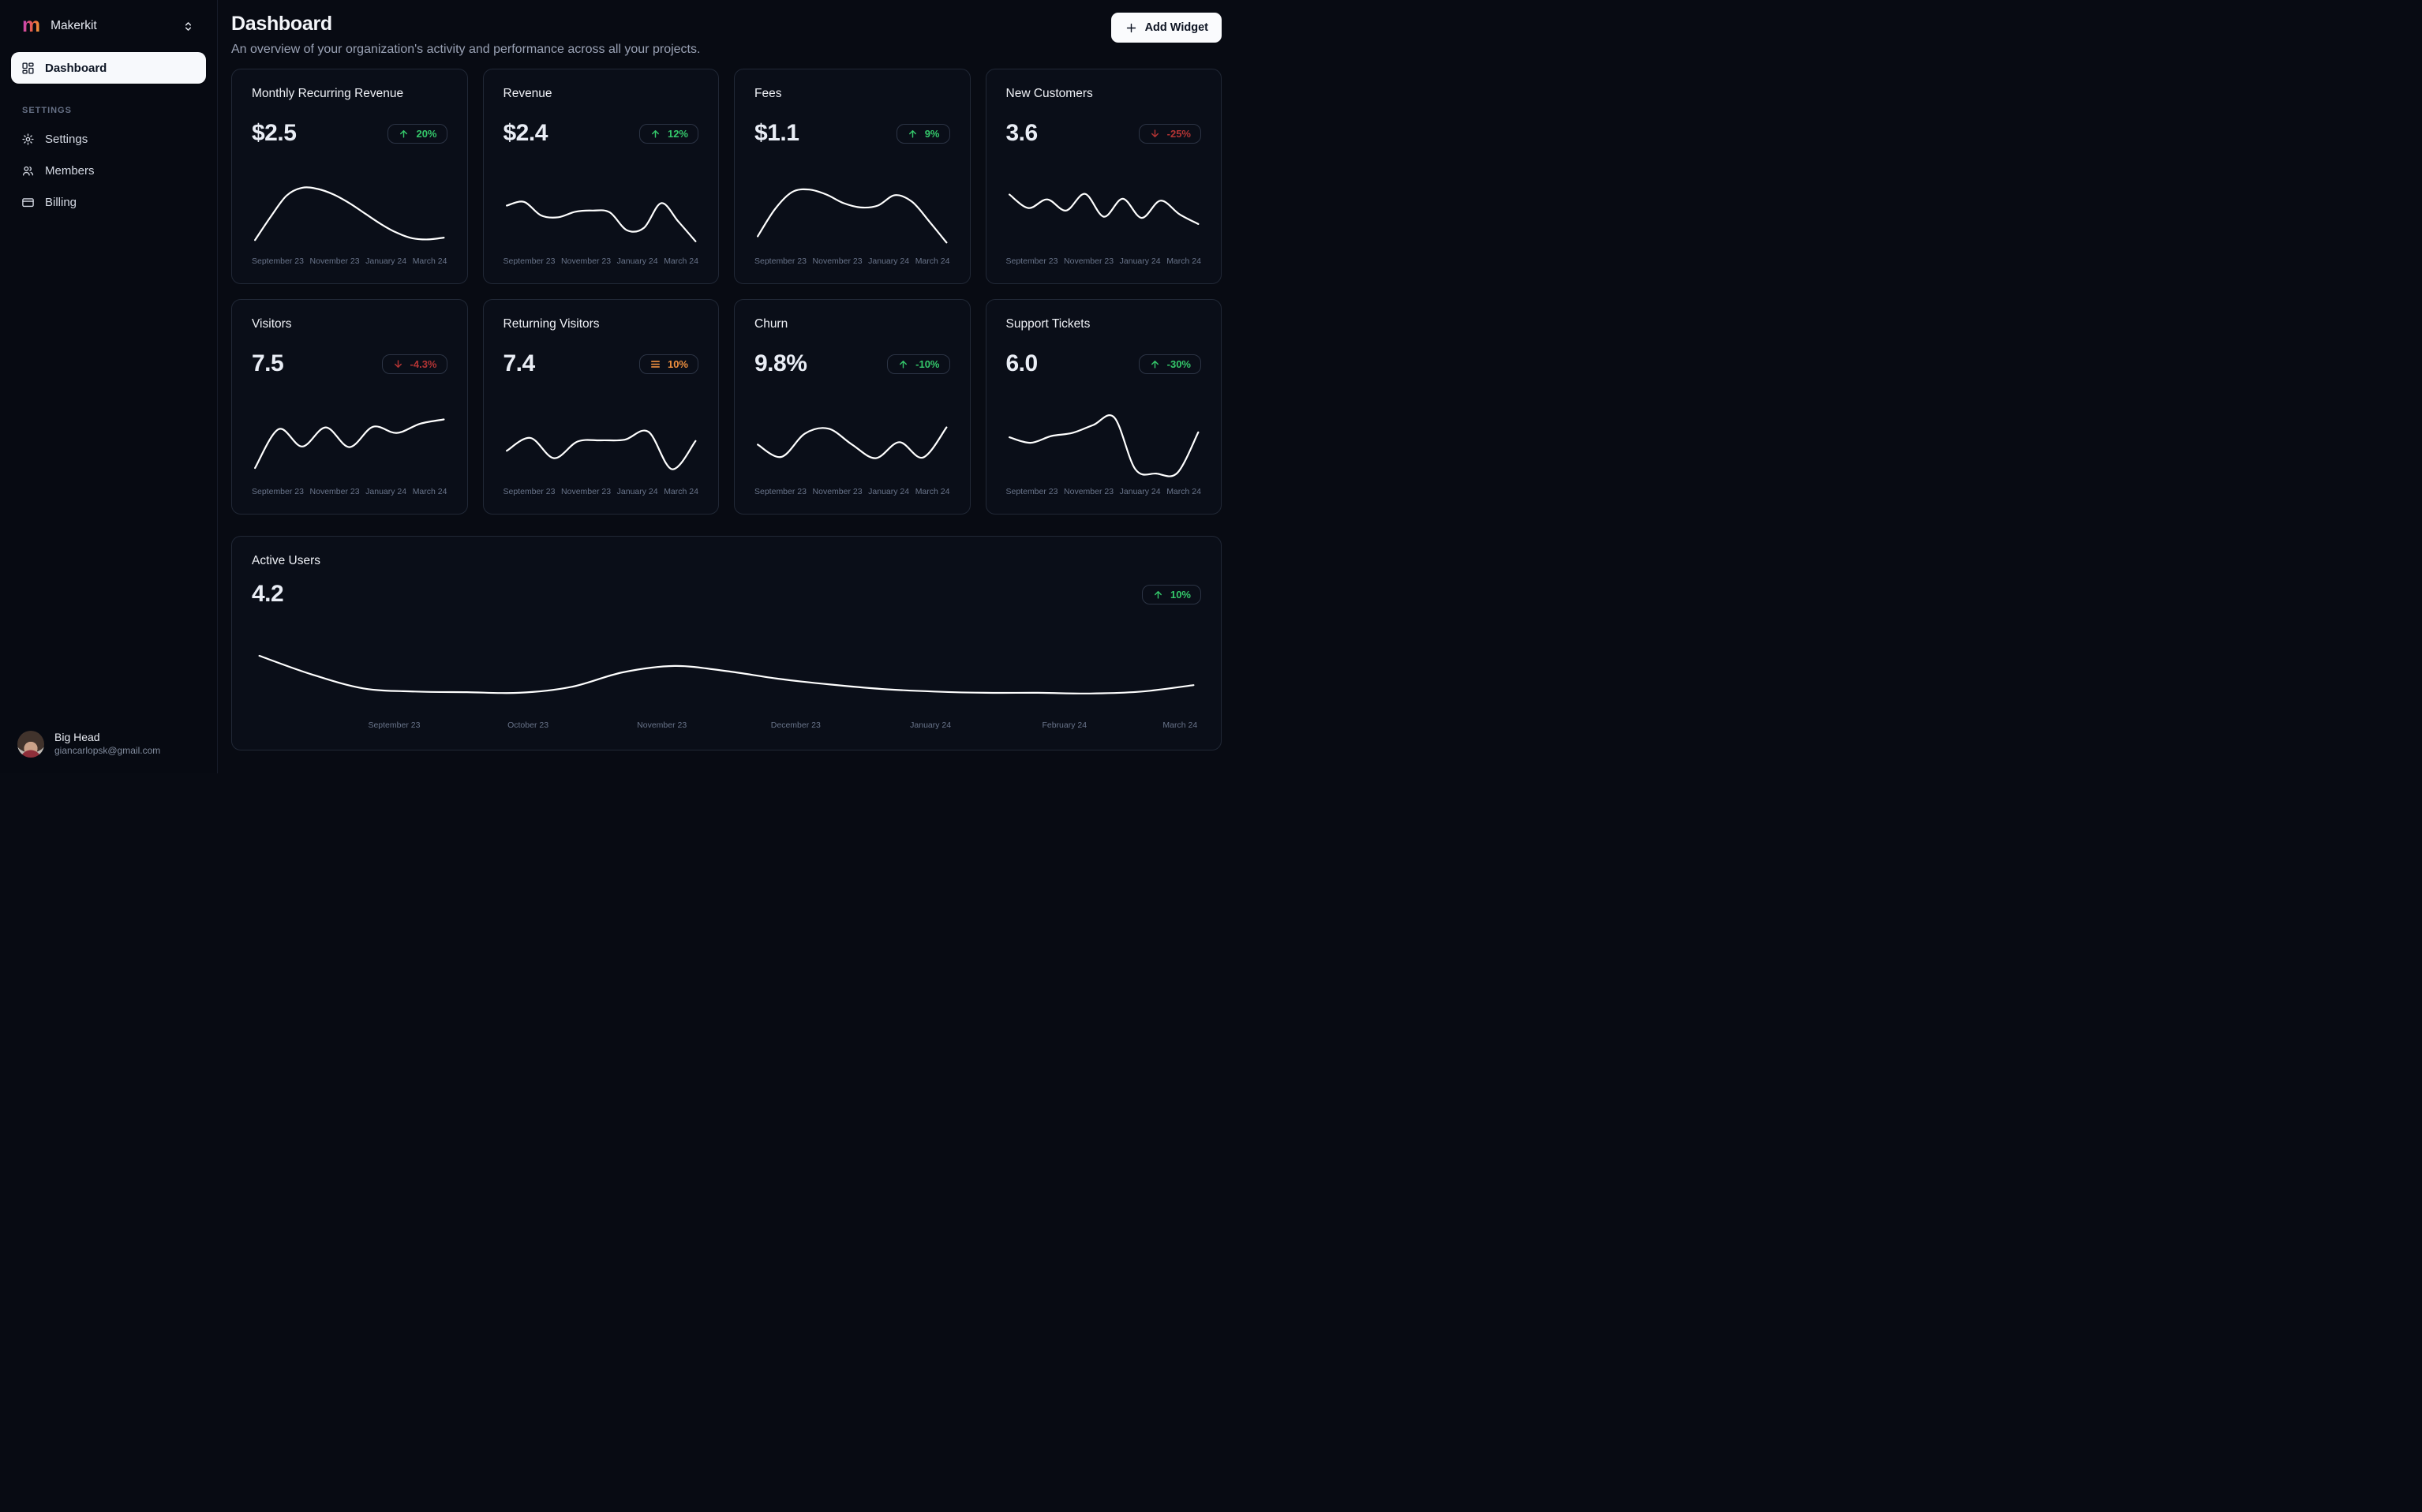 This screenshot has height=1512, width=2422. Describe the element at coordinates (796, 725) in the screenshot. I see `x-axis-label: December 23` at that location.